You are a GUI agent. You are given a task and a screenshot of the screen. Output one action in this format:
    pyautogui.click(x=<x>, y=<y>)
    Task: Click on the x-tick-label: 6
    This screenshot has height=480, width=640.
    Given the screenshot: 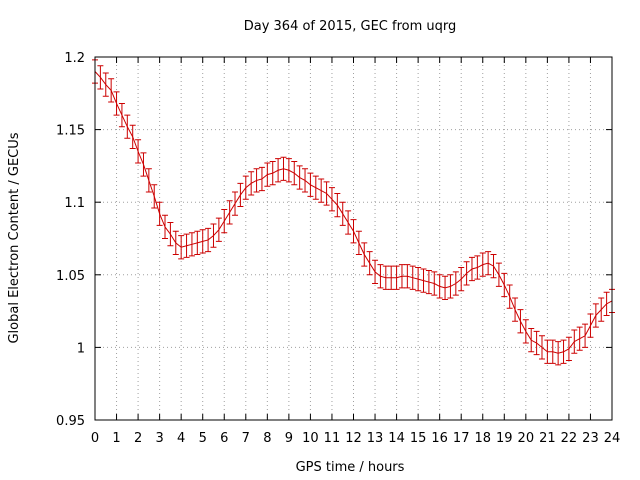 What is the action you would take?
    pyautogui.click(x=224, y=438)
    